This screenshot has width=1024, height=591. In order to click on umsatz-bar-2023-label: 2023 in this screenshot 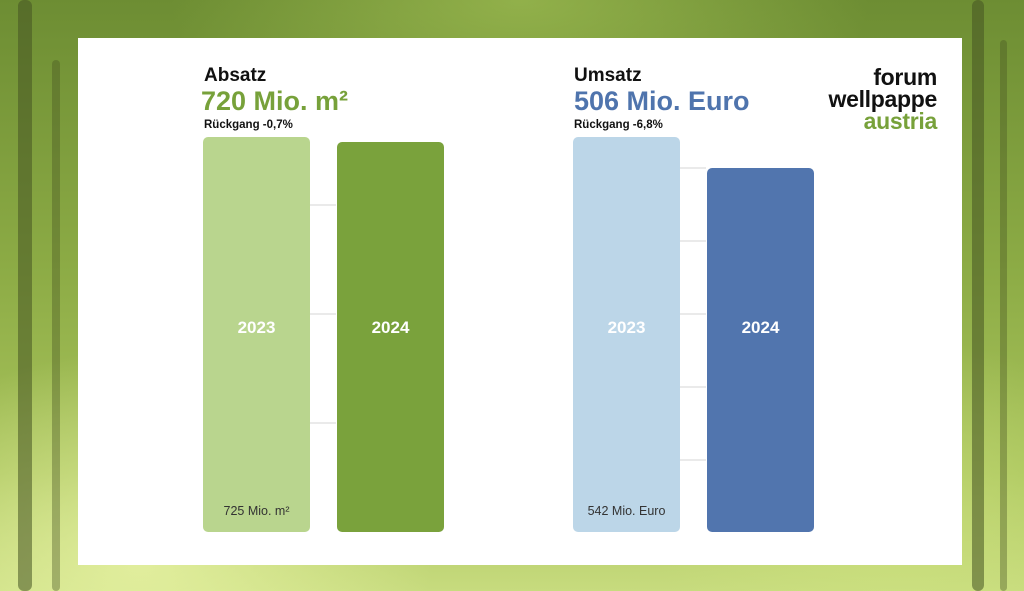, I will do `click(627, 327)`.